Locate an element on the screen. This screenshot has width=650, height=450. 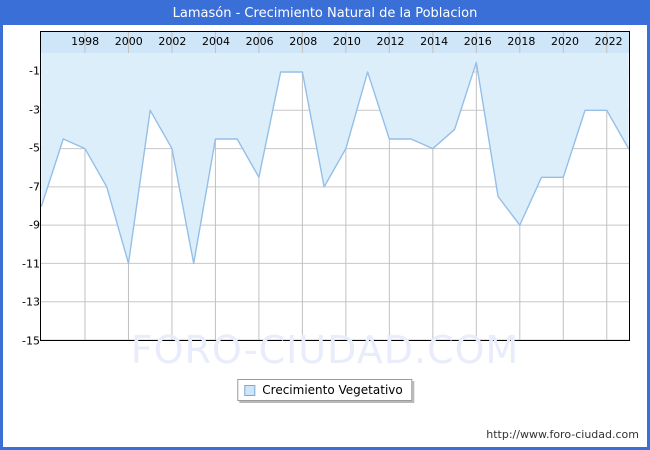
y-axis-labels: -1 -3 -5 -7 -9 -11 -13 -15 is located at coordinates (21, 189).